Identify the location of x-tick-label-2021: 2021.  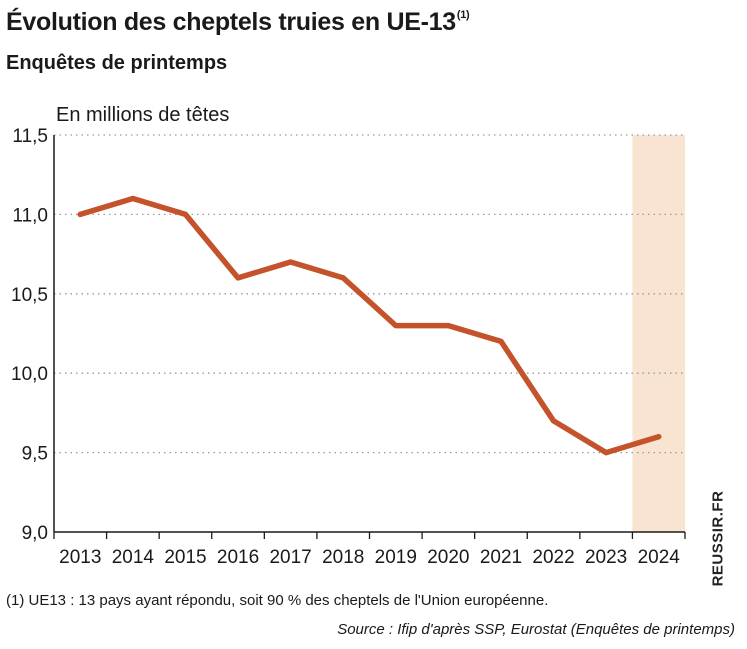
(501, 557).